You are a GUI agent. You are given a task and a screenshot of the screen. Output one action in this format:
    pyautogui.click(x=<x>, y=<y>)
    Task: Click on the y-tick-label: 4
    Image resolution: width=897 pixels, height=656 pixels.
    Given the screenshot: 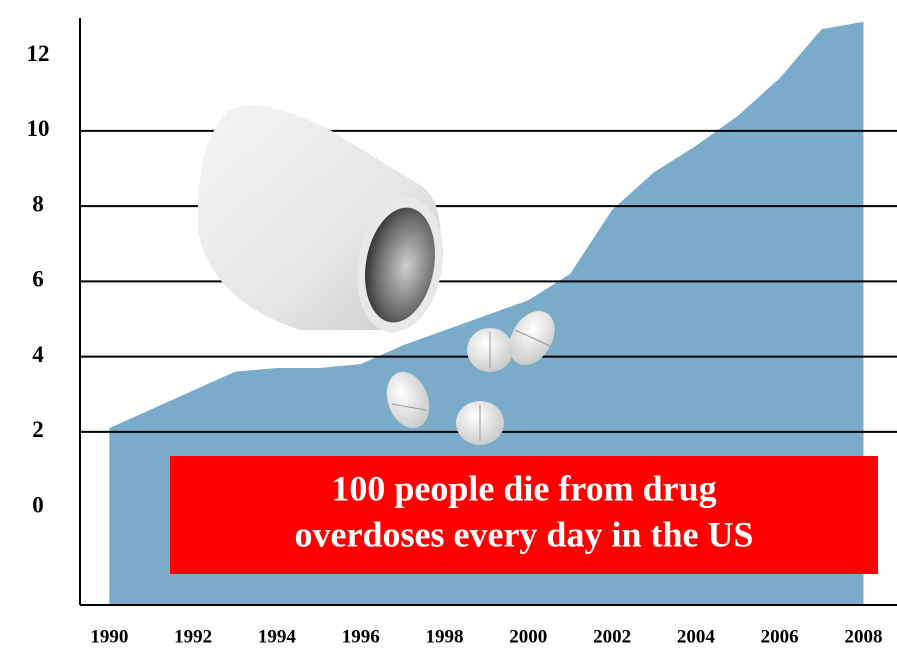 What is the action you would take?
    pyautogui.click(x=38, y=354)
    